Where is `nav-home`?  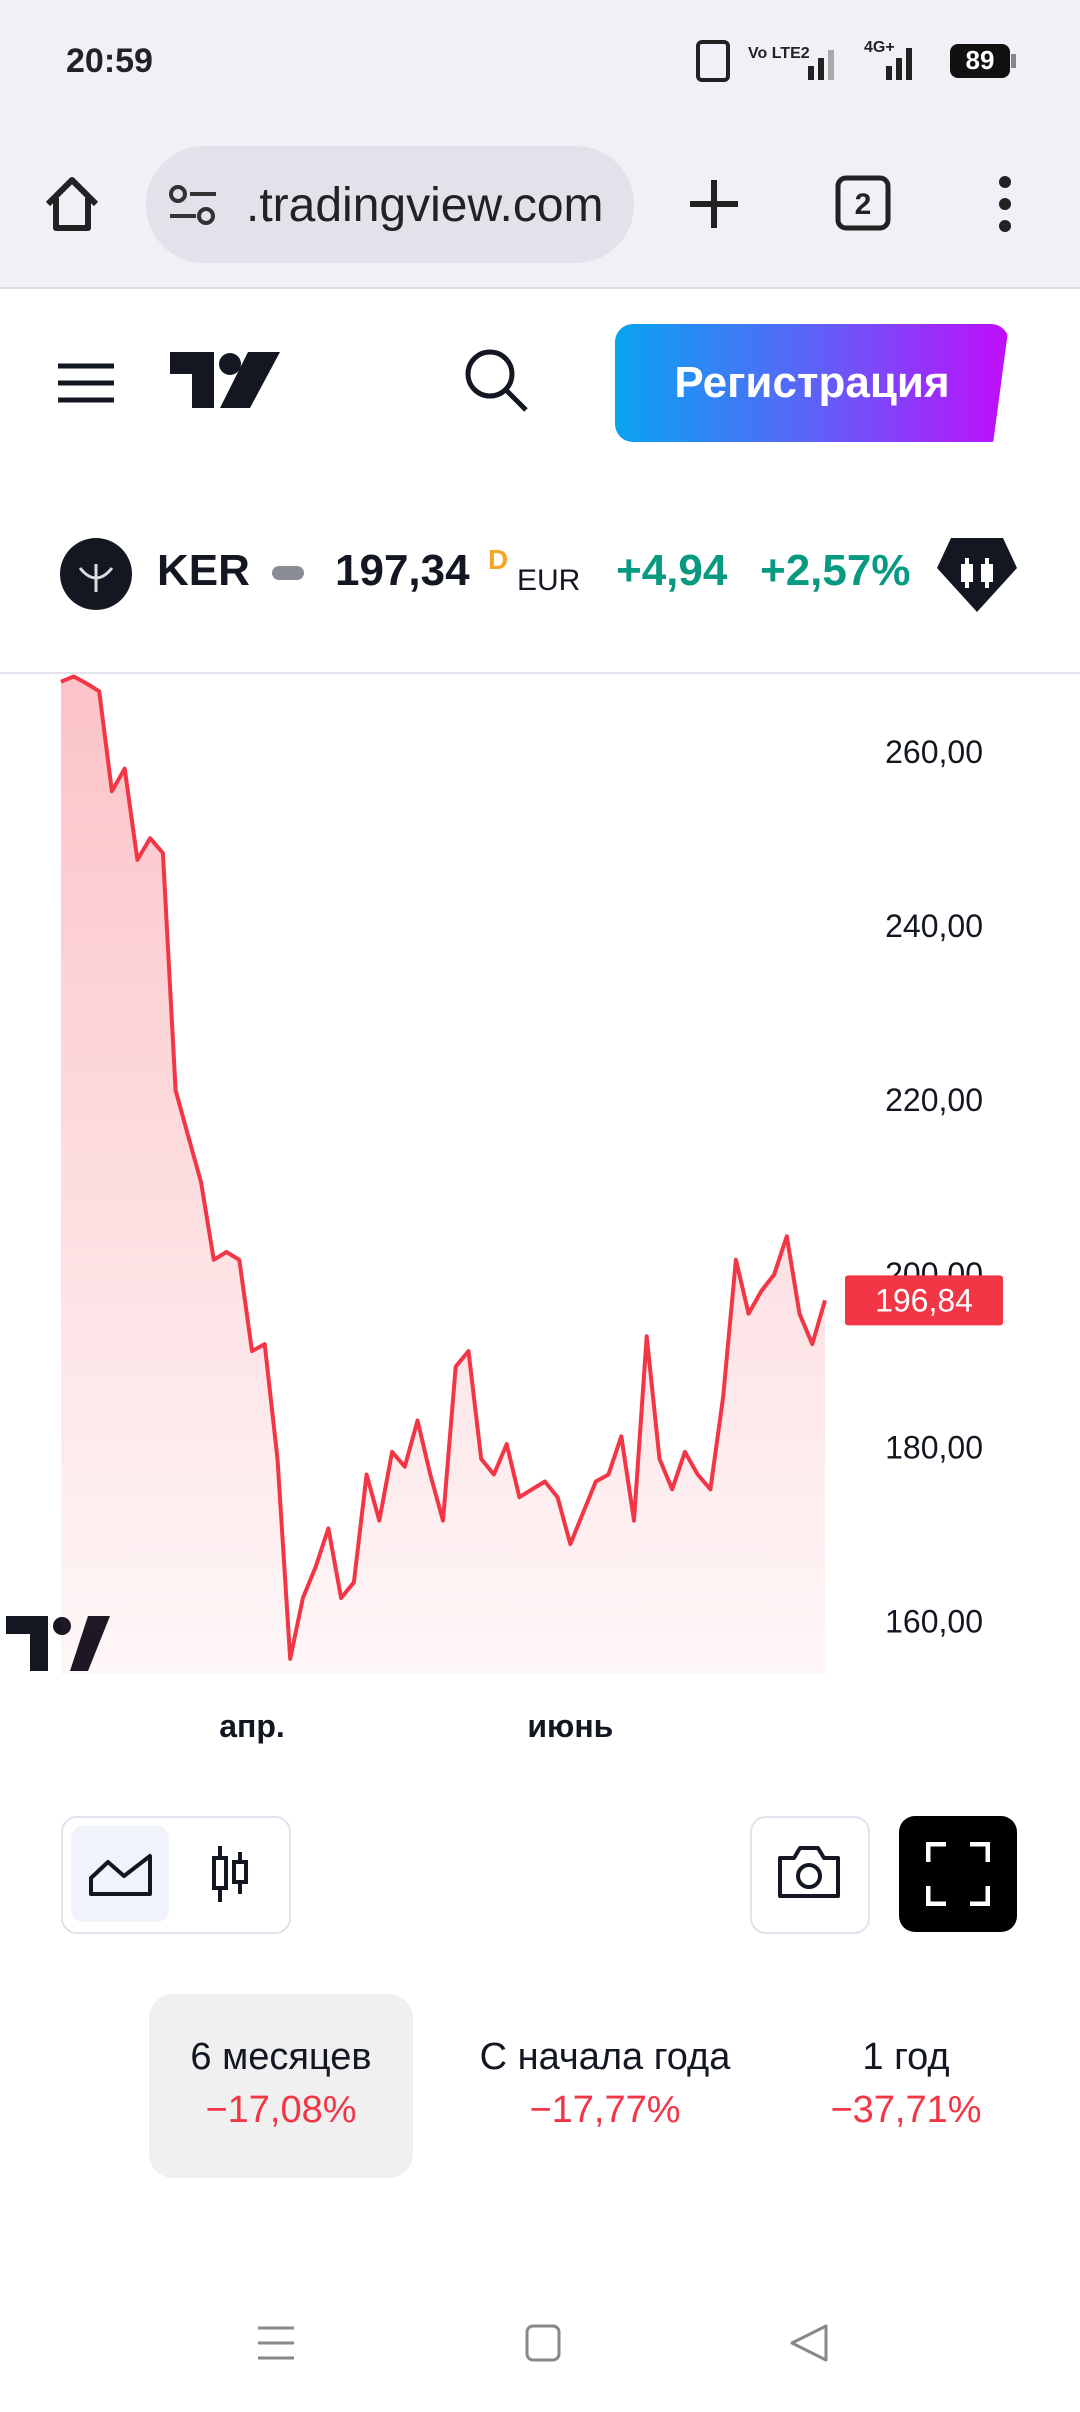 nav-home is located at coordinates (543, 2343).